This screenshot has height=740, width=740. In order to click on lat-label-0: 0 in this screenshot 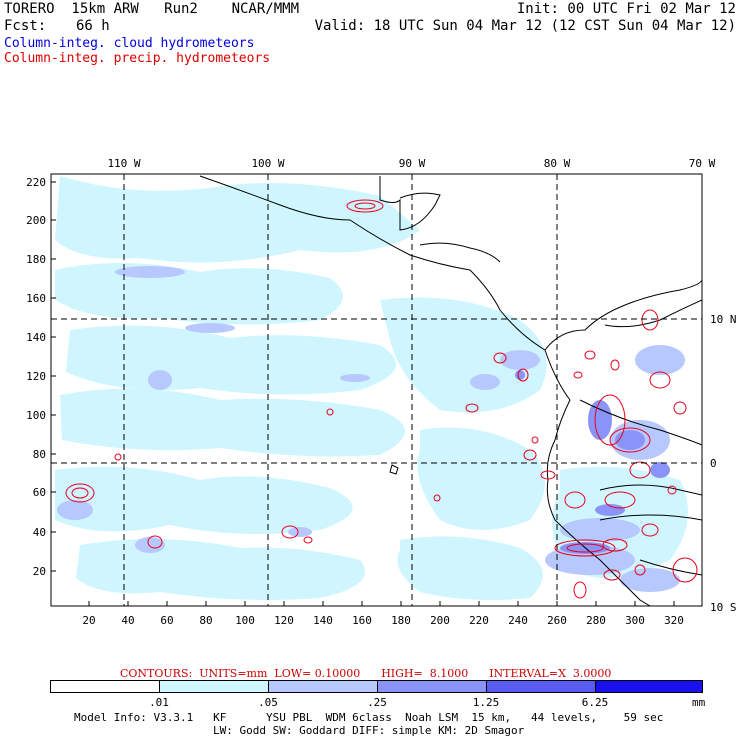, I will do `click(713, 463)`.